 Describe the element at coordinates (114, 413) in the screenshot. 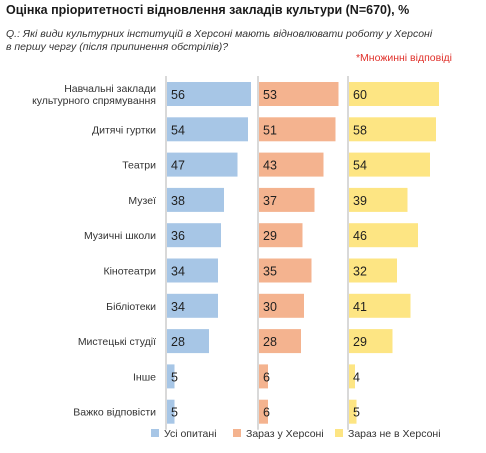

I see `category-label: Важко відповісти` at that location.